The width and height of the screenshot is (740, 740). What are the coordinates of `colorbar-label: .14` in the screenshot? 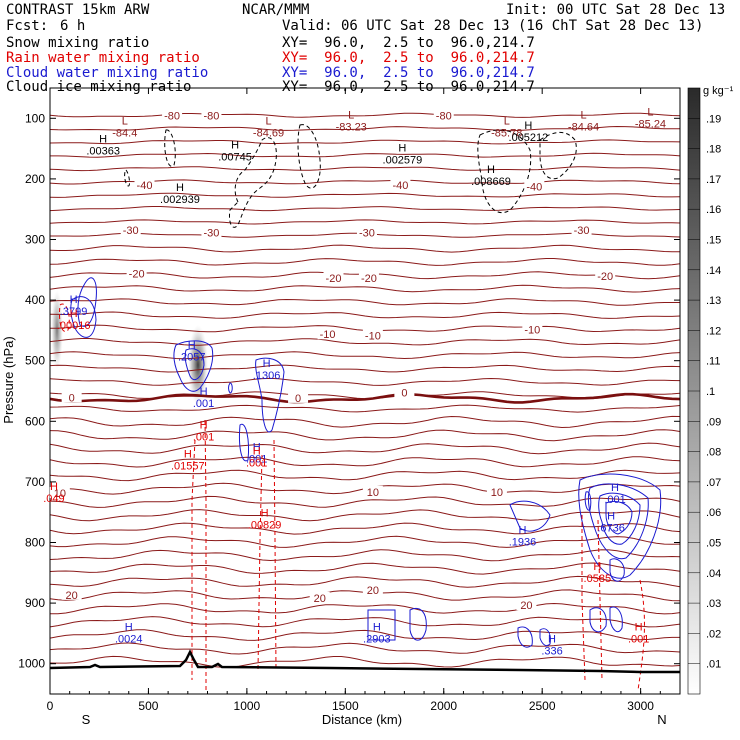 It's located at (713, 271).